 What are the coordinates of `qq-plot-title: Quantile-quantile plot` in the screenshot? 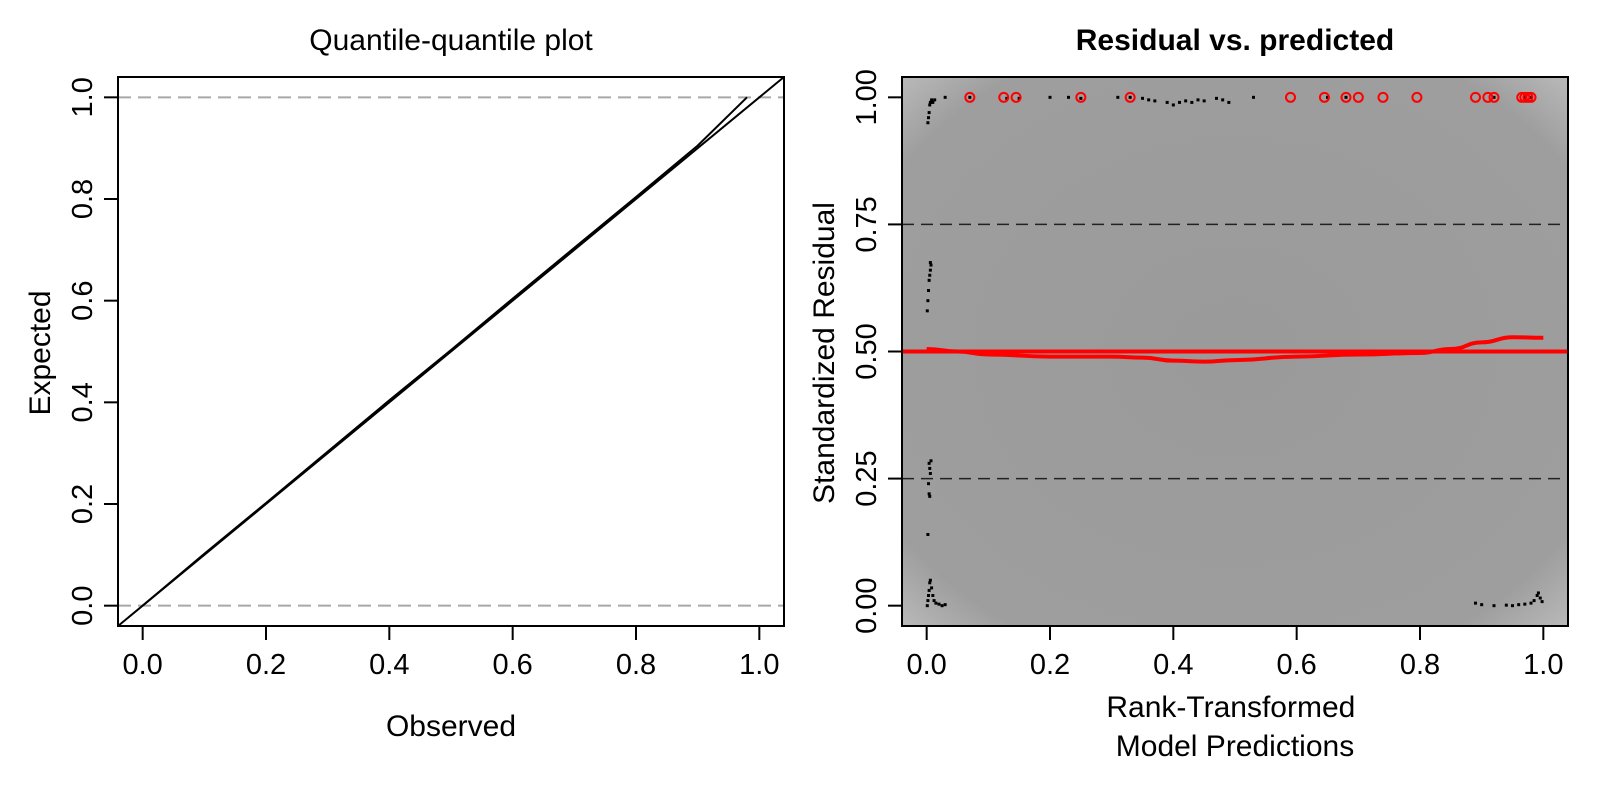 It's located at (451, 40).